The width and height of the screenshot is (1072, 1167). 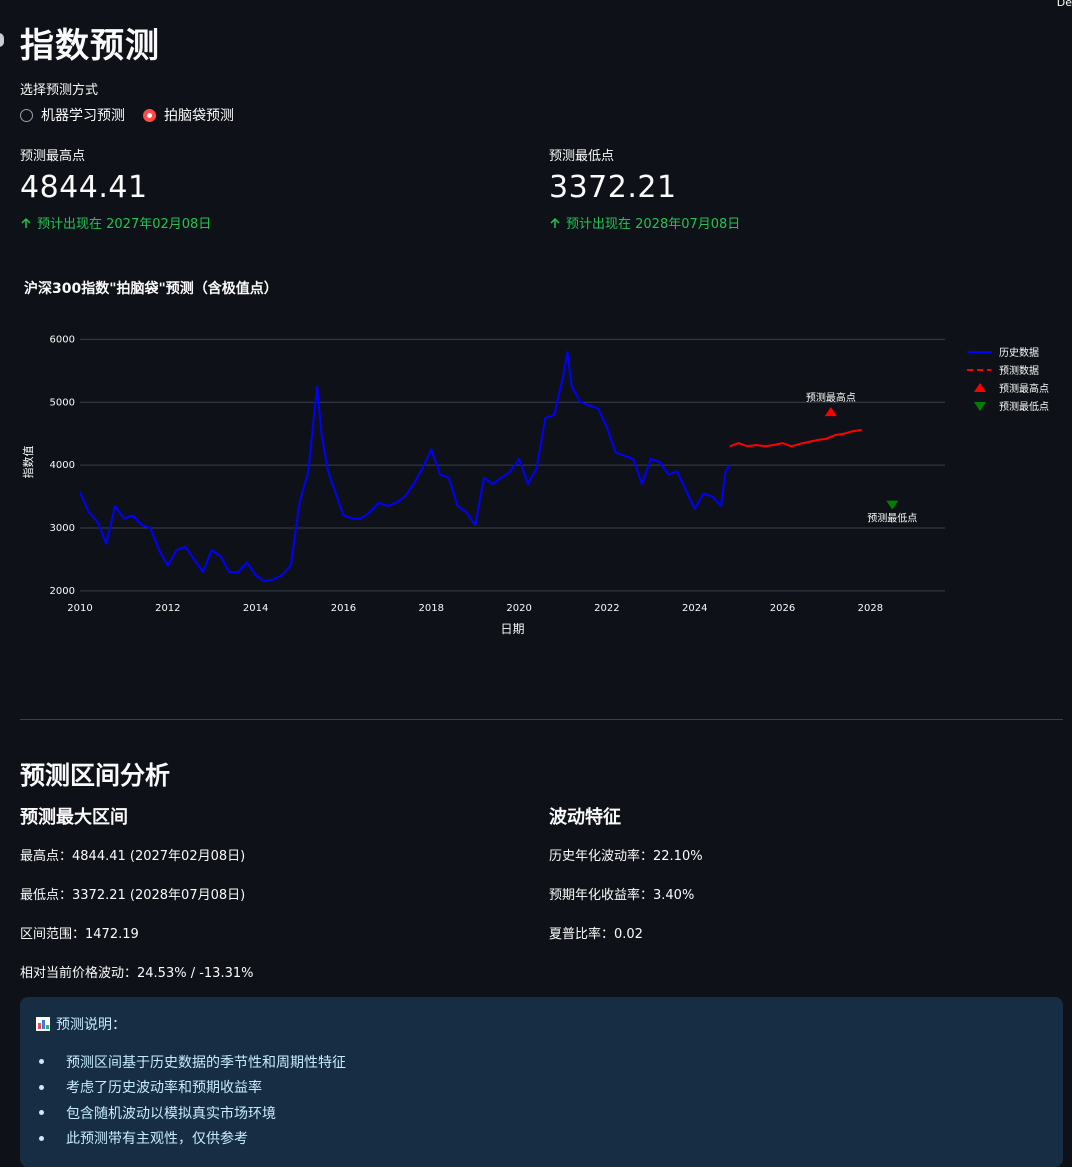 What do you see at coordinates (585, 817) in the screenshot?
I see `volatility-title: 波动特征` at bounding box center [585, 817].